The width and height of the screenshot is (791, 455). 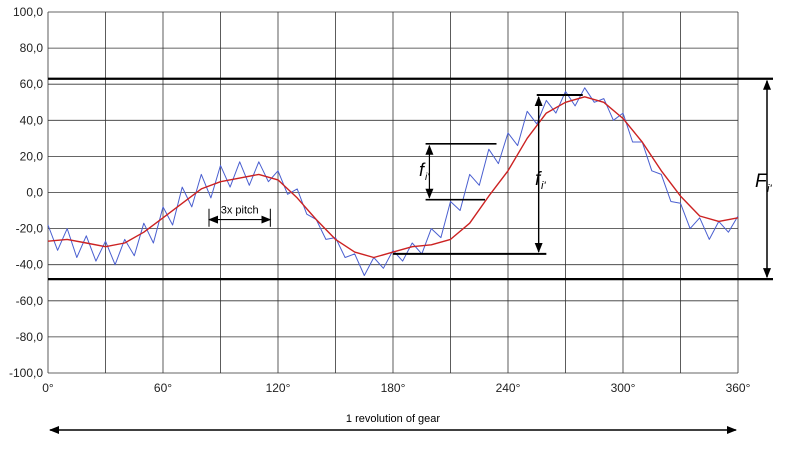 I want to click on revolution-label: 1 revolution of gear, so click(x=393, y=419).